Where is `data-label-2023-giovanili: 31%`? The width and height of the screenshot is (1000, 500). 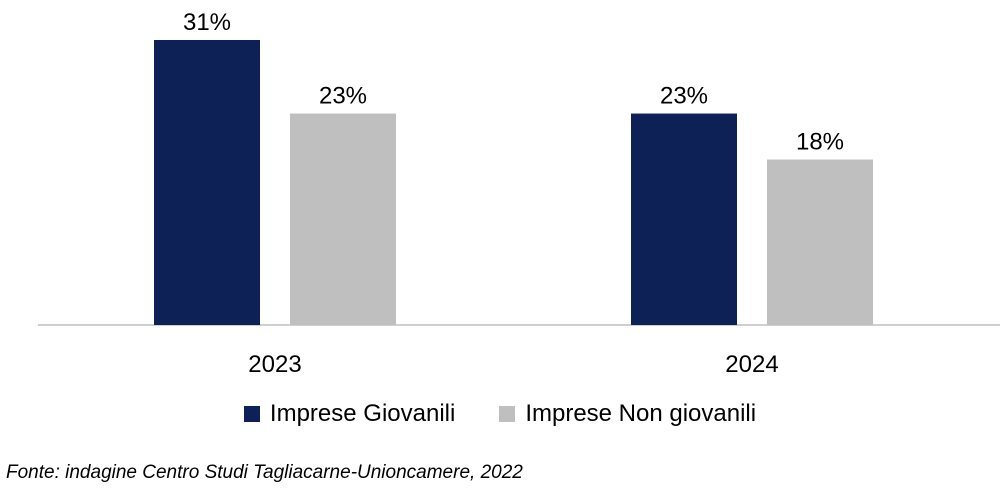
data-label-2023-giovanili: 31% is located at coordinates (207, 22).